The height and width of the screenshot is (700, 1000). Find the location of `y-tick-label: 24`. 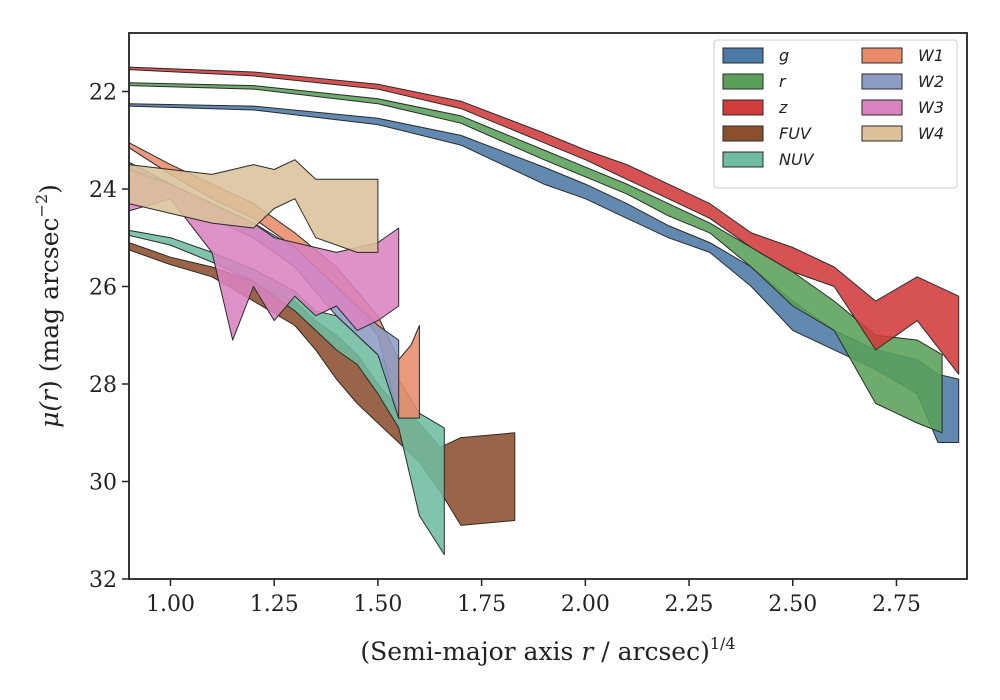

y-tick-label: 24 is located at coordinates (103, 190).